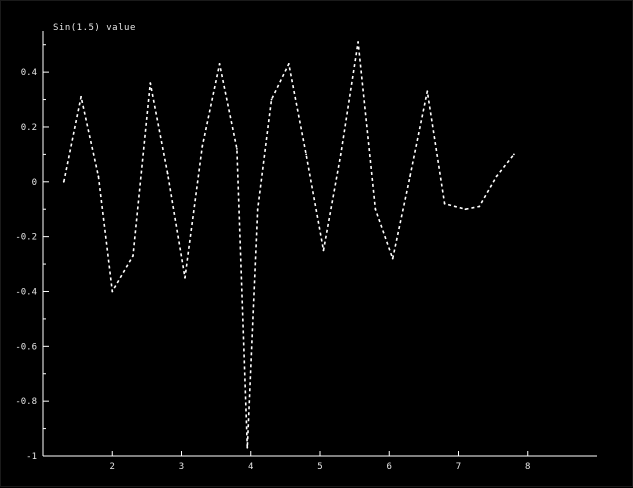 This screenshot has height=488, width=633. What do you see at coordinates (112, 467) in the screenshot?
I see `x-tick-label: 2` at bounding box center [112, 467].